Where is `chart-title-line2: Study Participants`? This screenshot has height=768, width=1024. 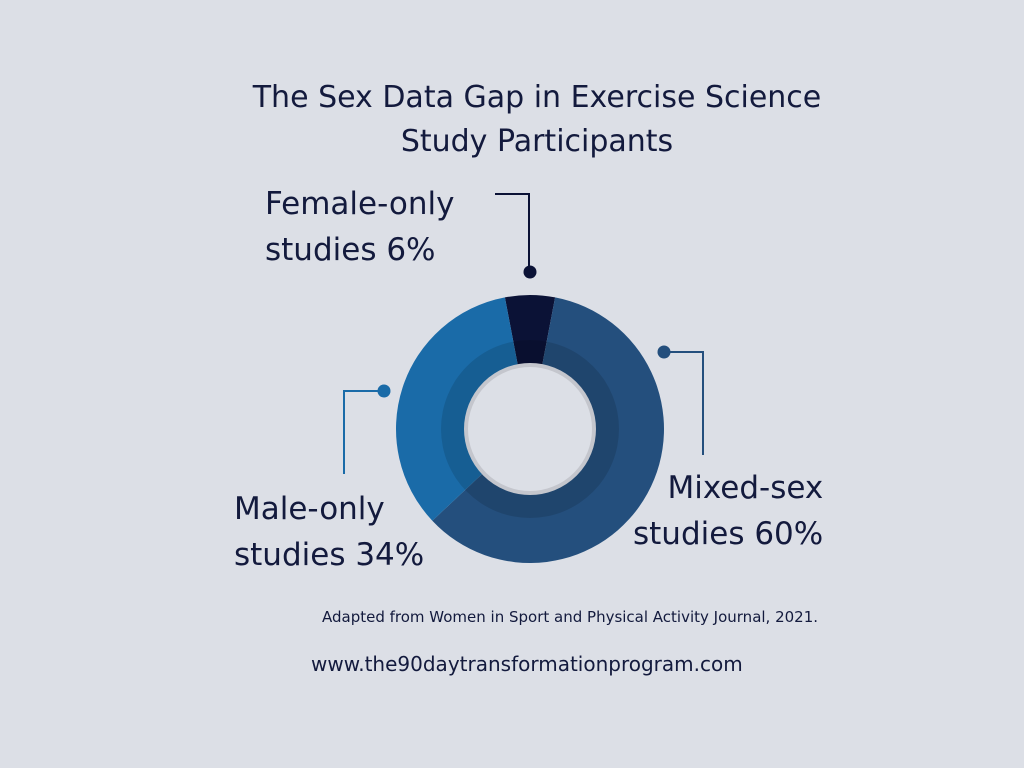 chart-title-line2: Study Participants is located at coordinates (537, 141).